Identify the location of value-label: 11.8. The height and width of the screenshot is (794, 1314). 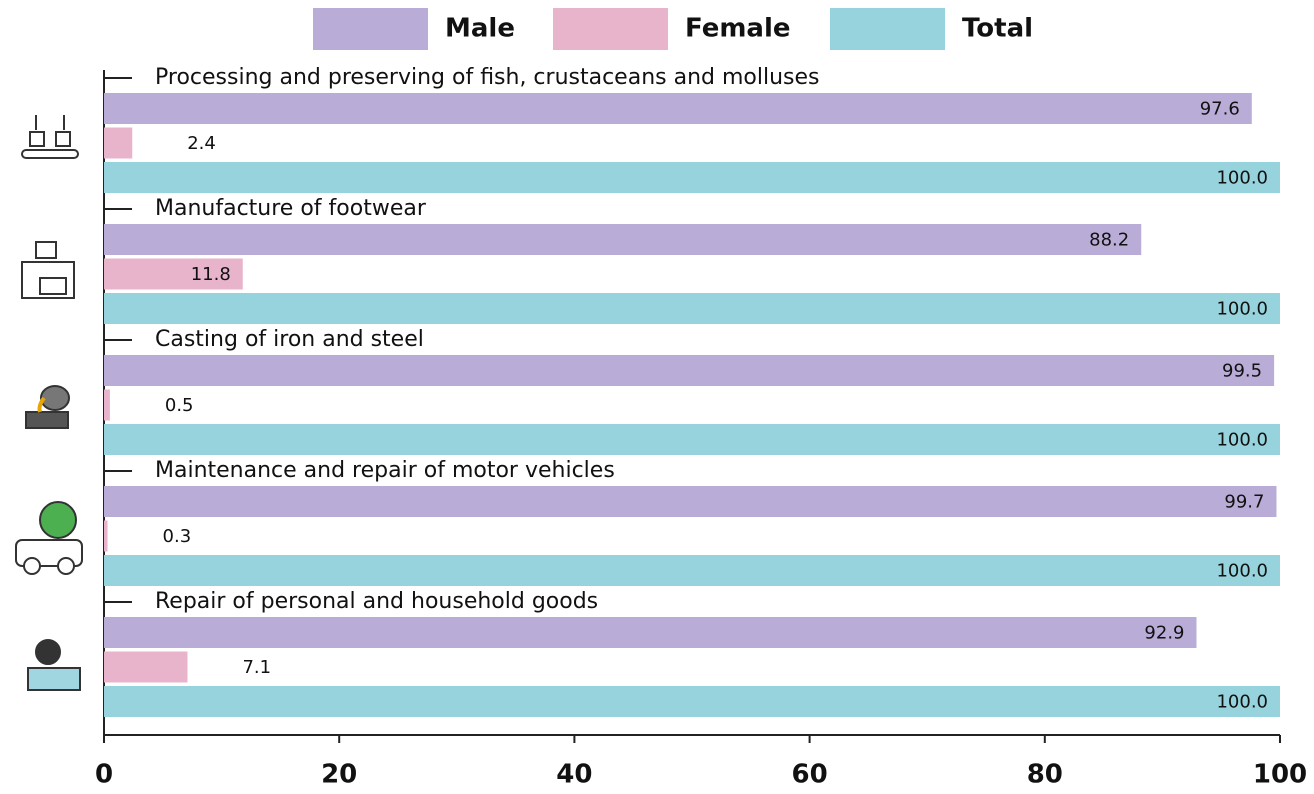
(211, 274).